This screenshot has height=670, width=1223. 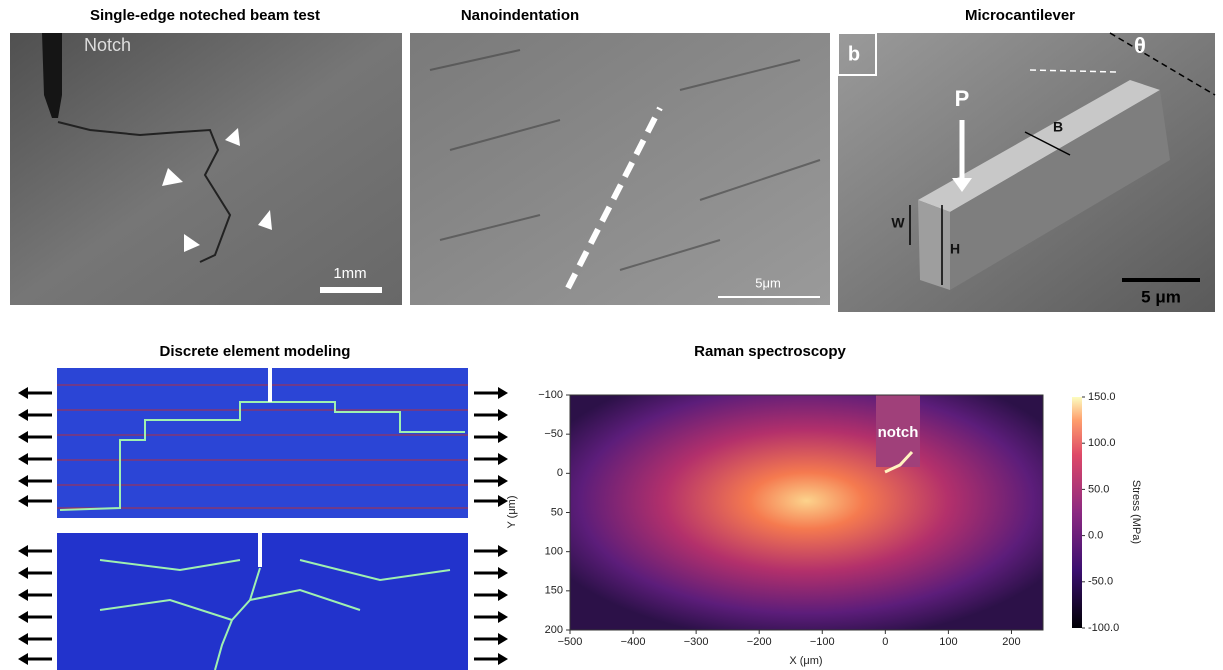 I want to click on colorbar-tick-label: -100.0, so click(x=1103, y=628).